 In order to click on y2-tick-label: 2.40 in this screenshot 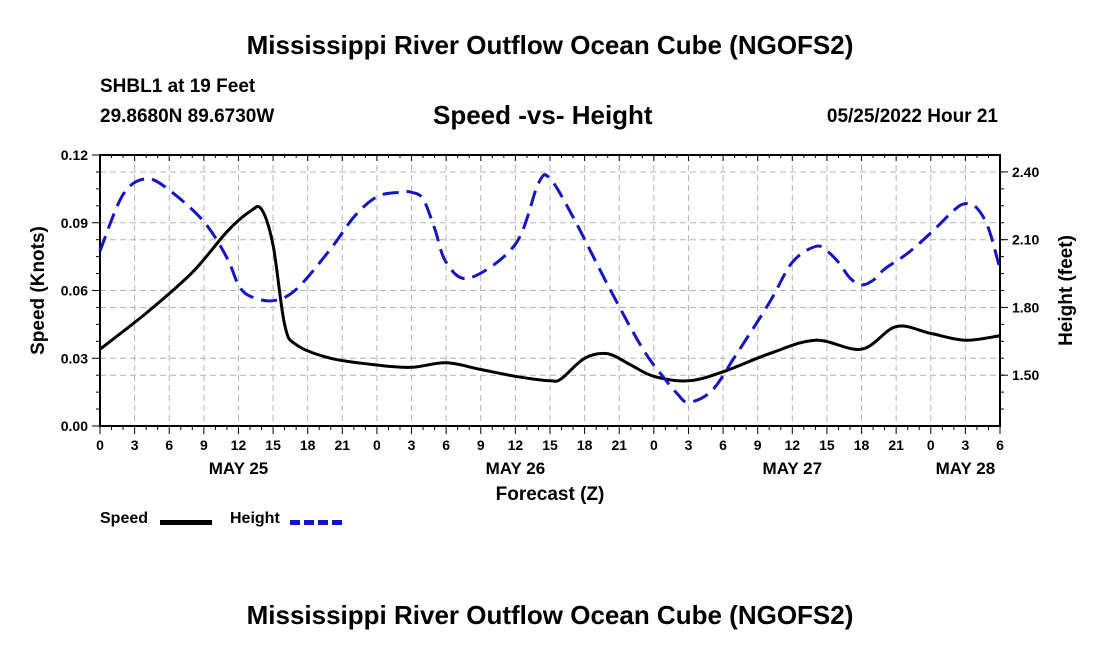, I will do `click(1025, 172)`.